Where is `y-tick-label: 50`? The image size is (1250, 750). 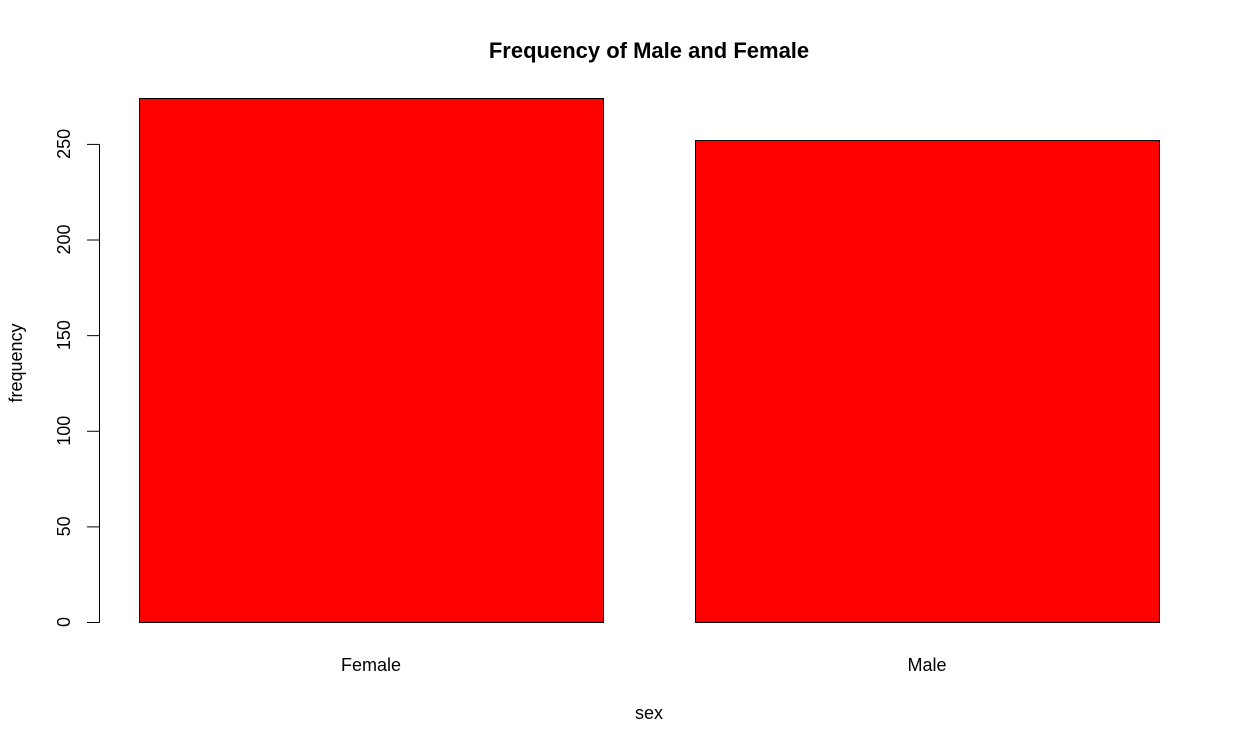 y-tick-label: 50 is located at coordinates (64, 526).